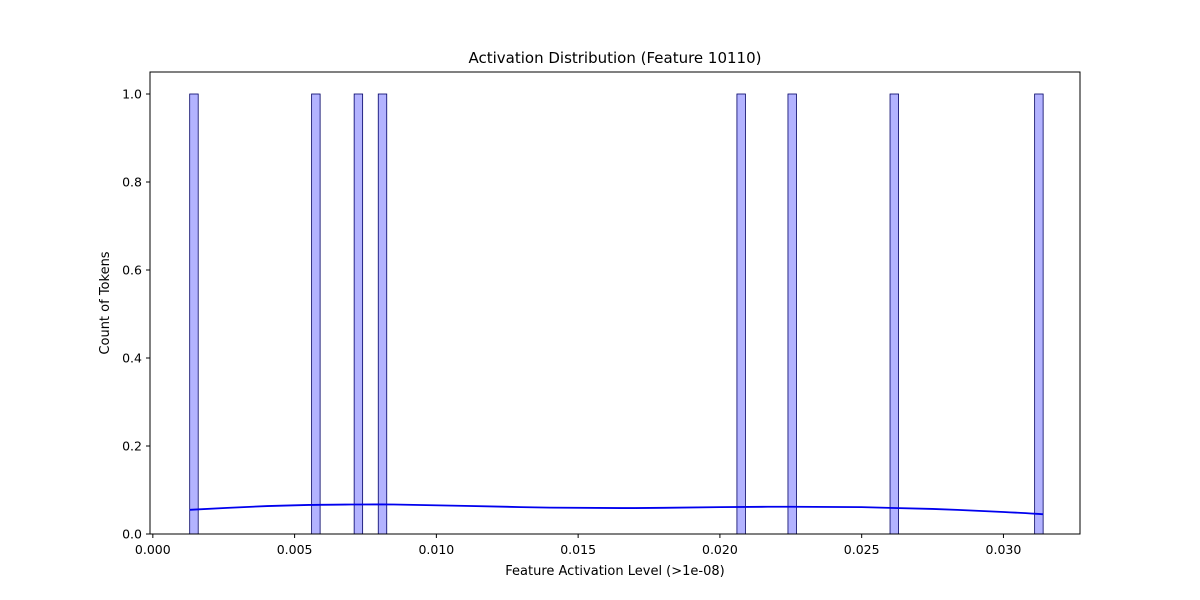 This screenshot has width=1200, height=600. What do you see at coordinates (862, 549) in the screenshot?
I see `x-tick-label: 0.025` at bounding box center [862, 549].